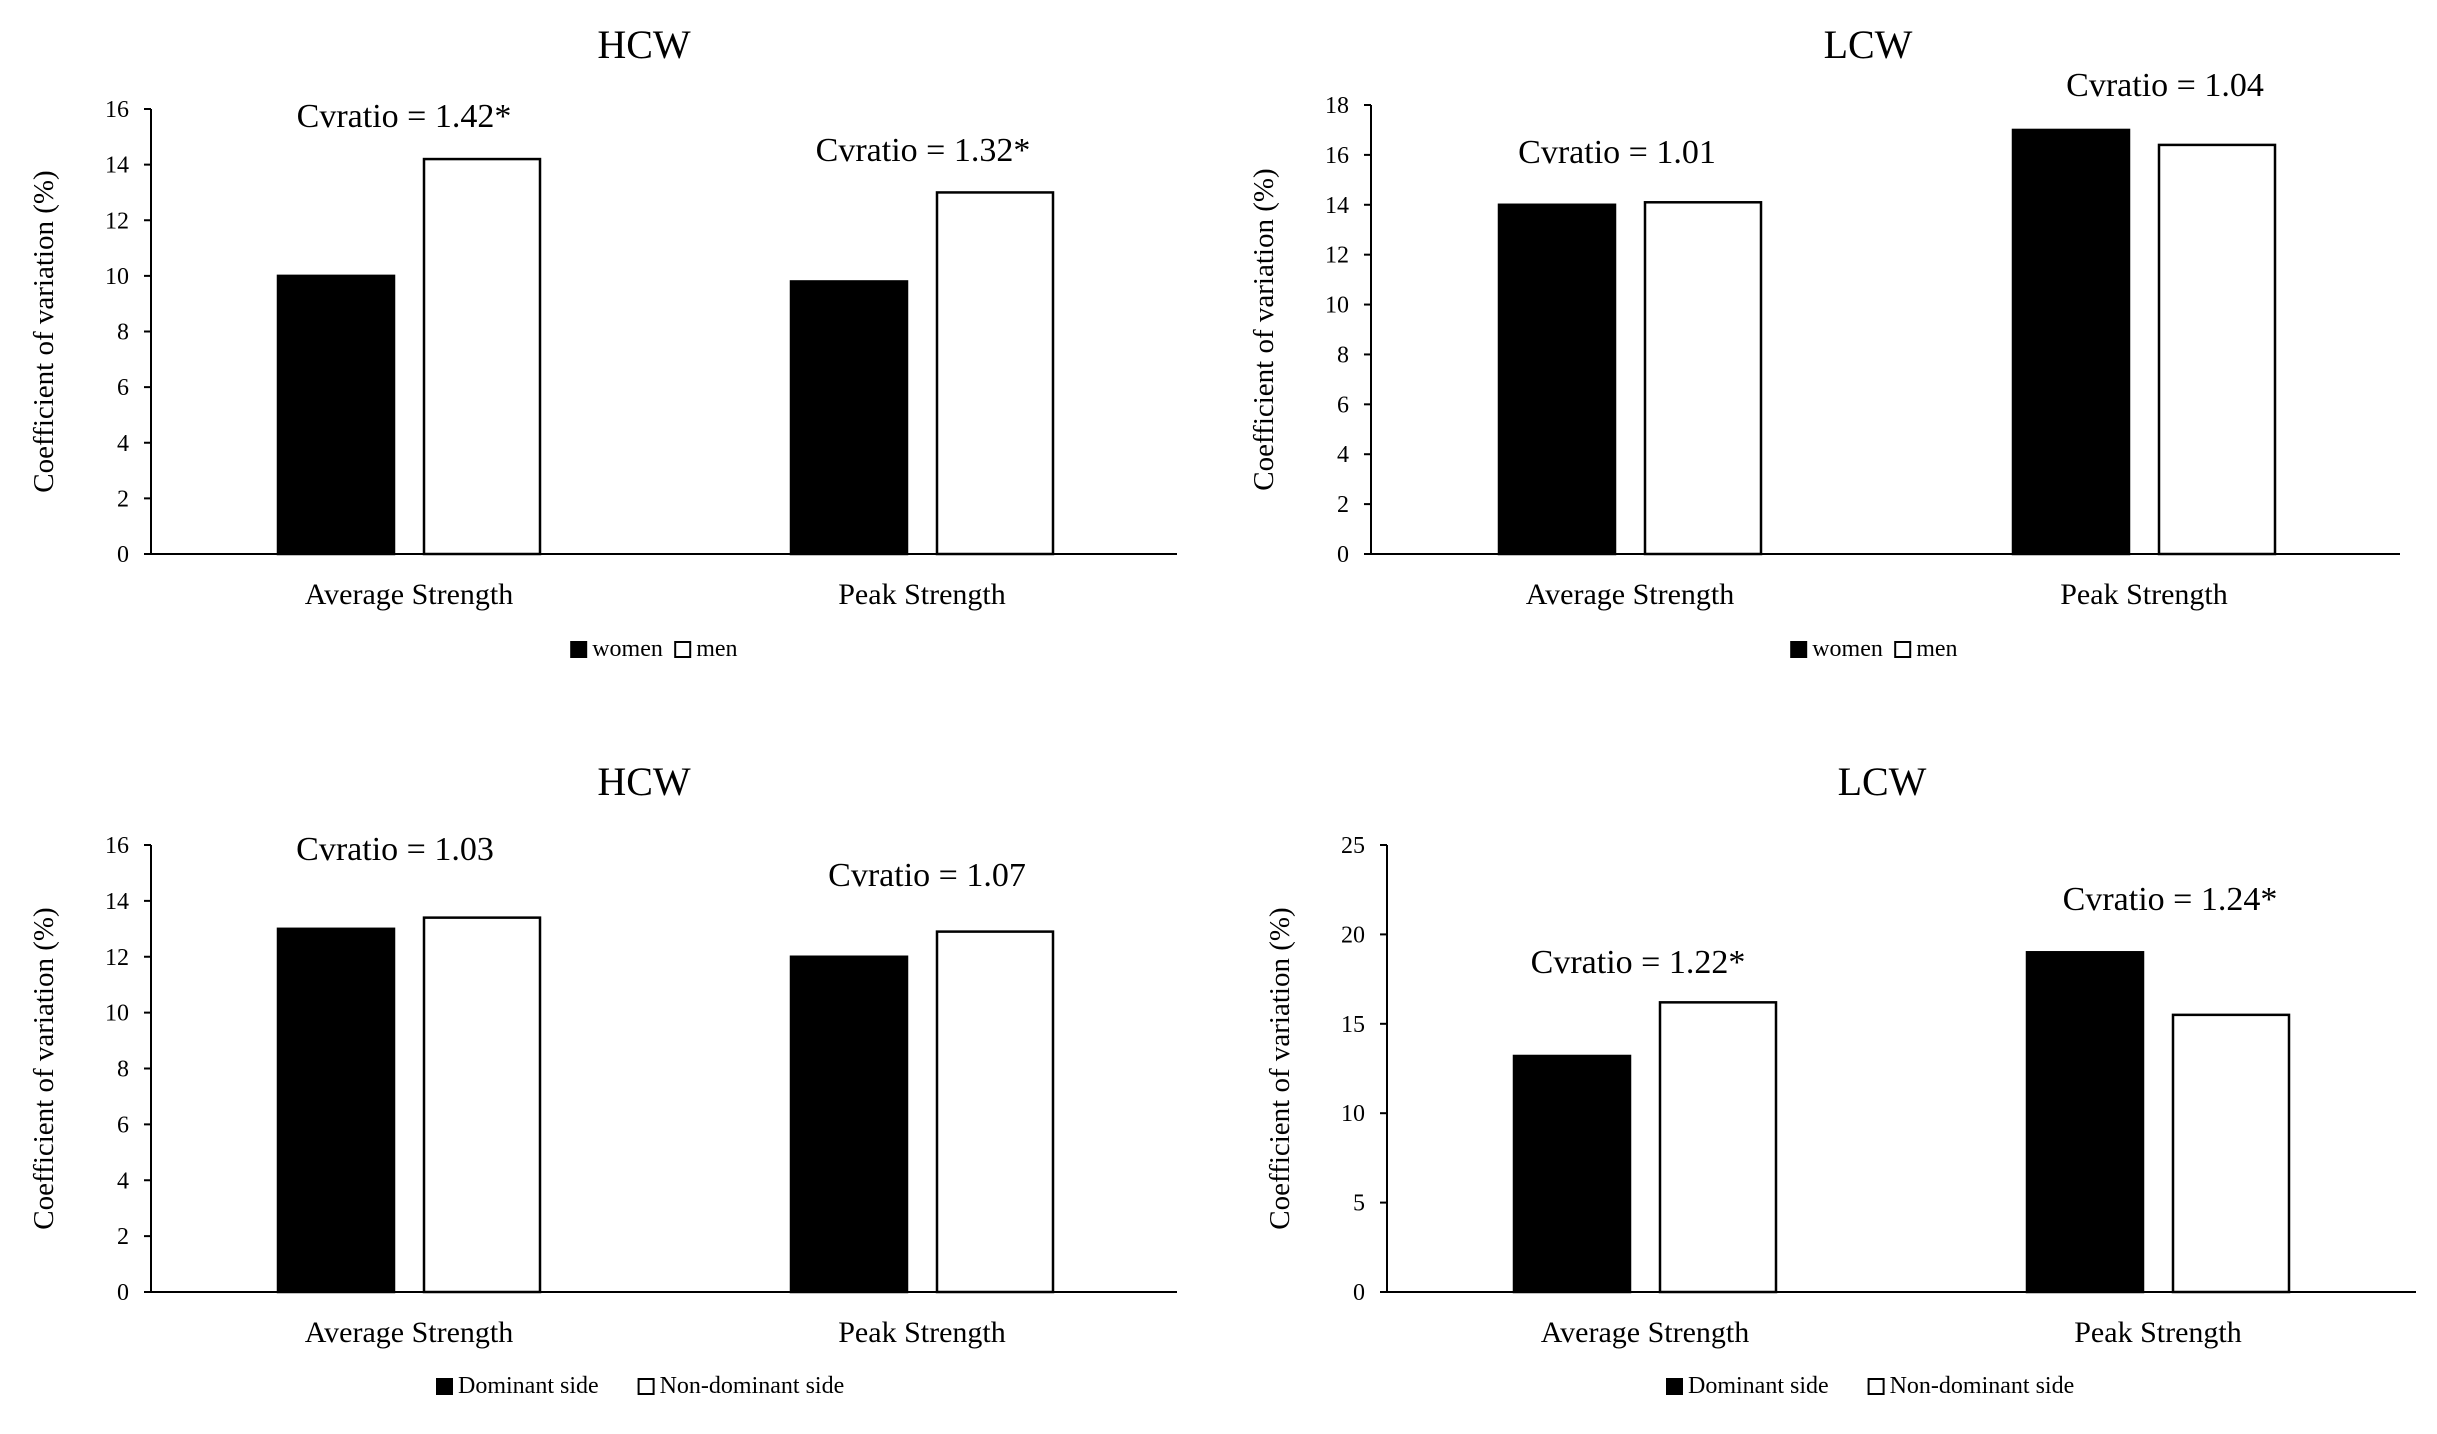 Image resolution: width=2437 pixels, height=1434 pixels. I want to click on cvratio-annotation: Cvratio = 1.07, so click(927, 875).